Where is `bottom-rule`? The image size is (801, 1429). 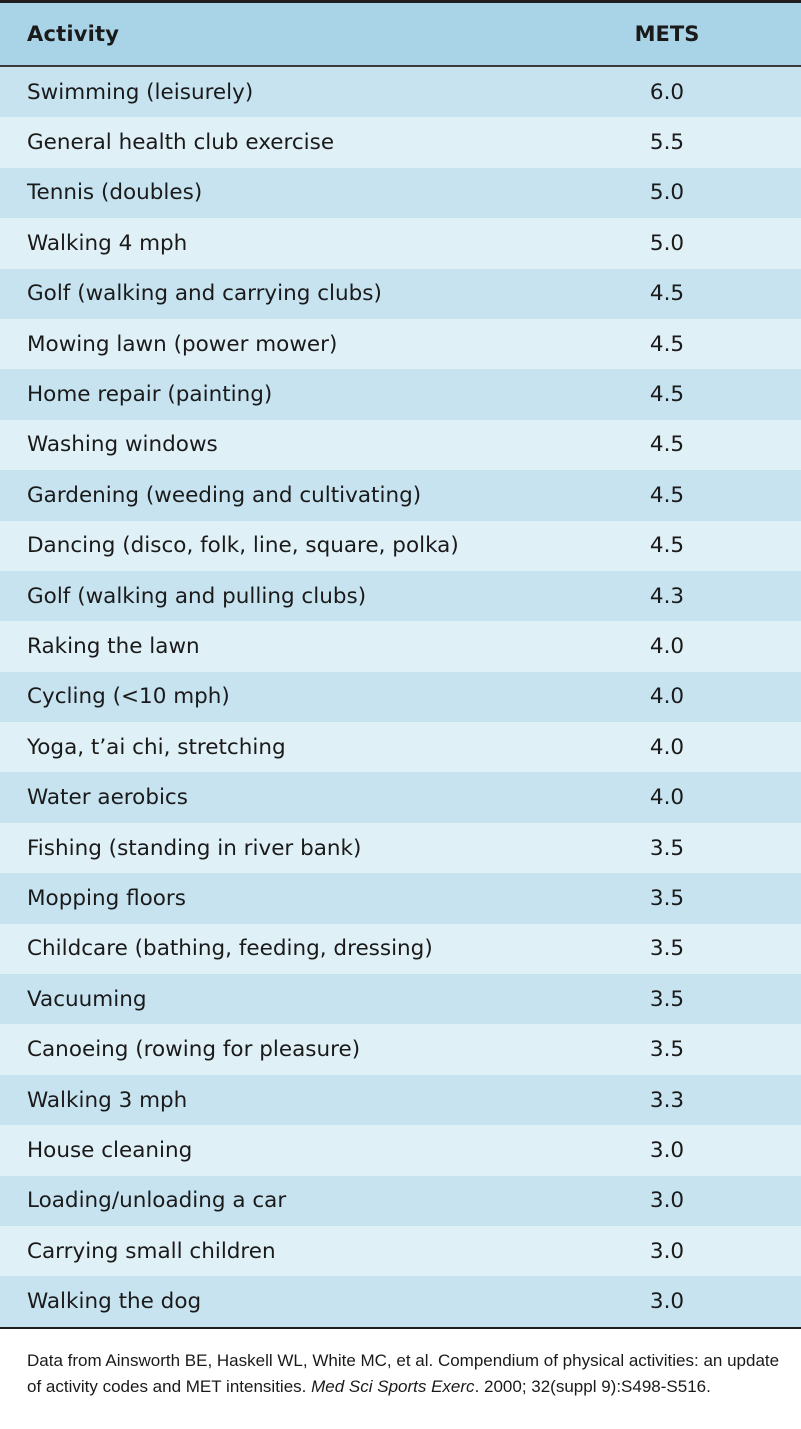 bottom-rule is located at coordinates (400, 1327).